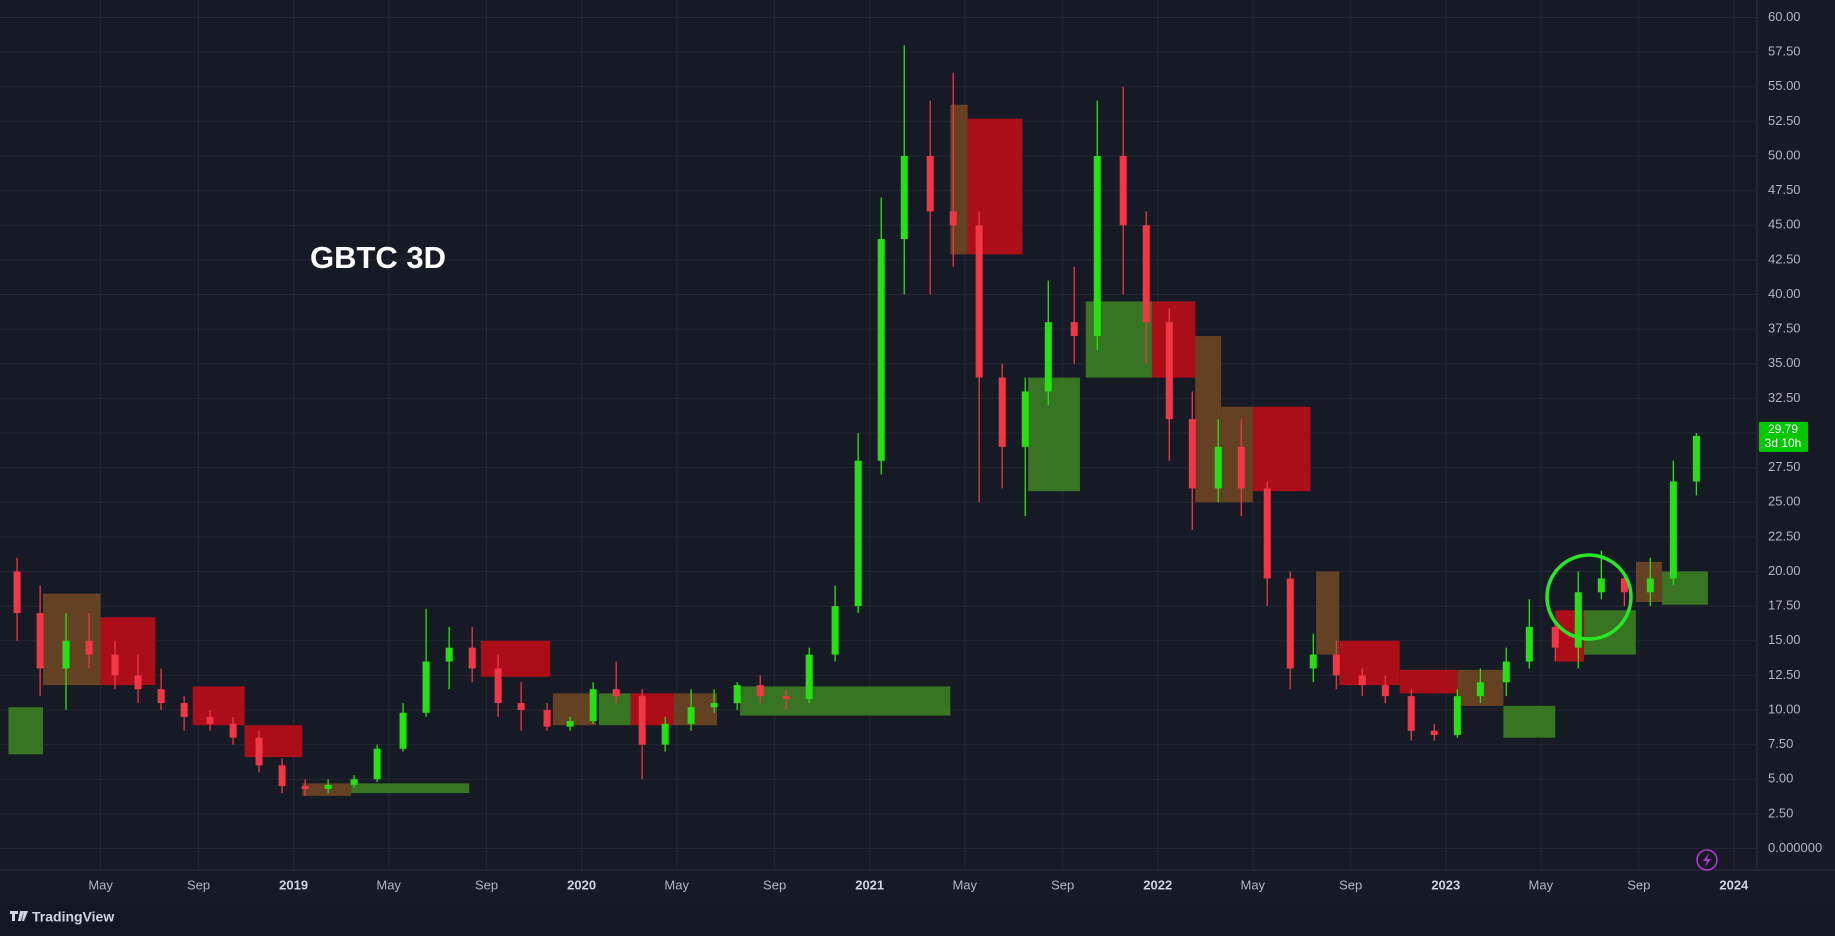 This screenshot has width=1835, height=936. I want to click on alert-icon, so click(1707, 860).